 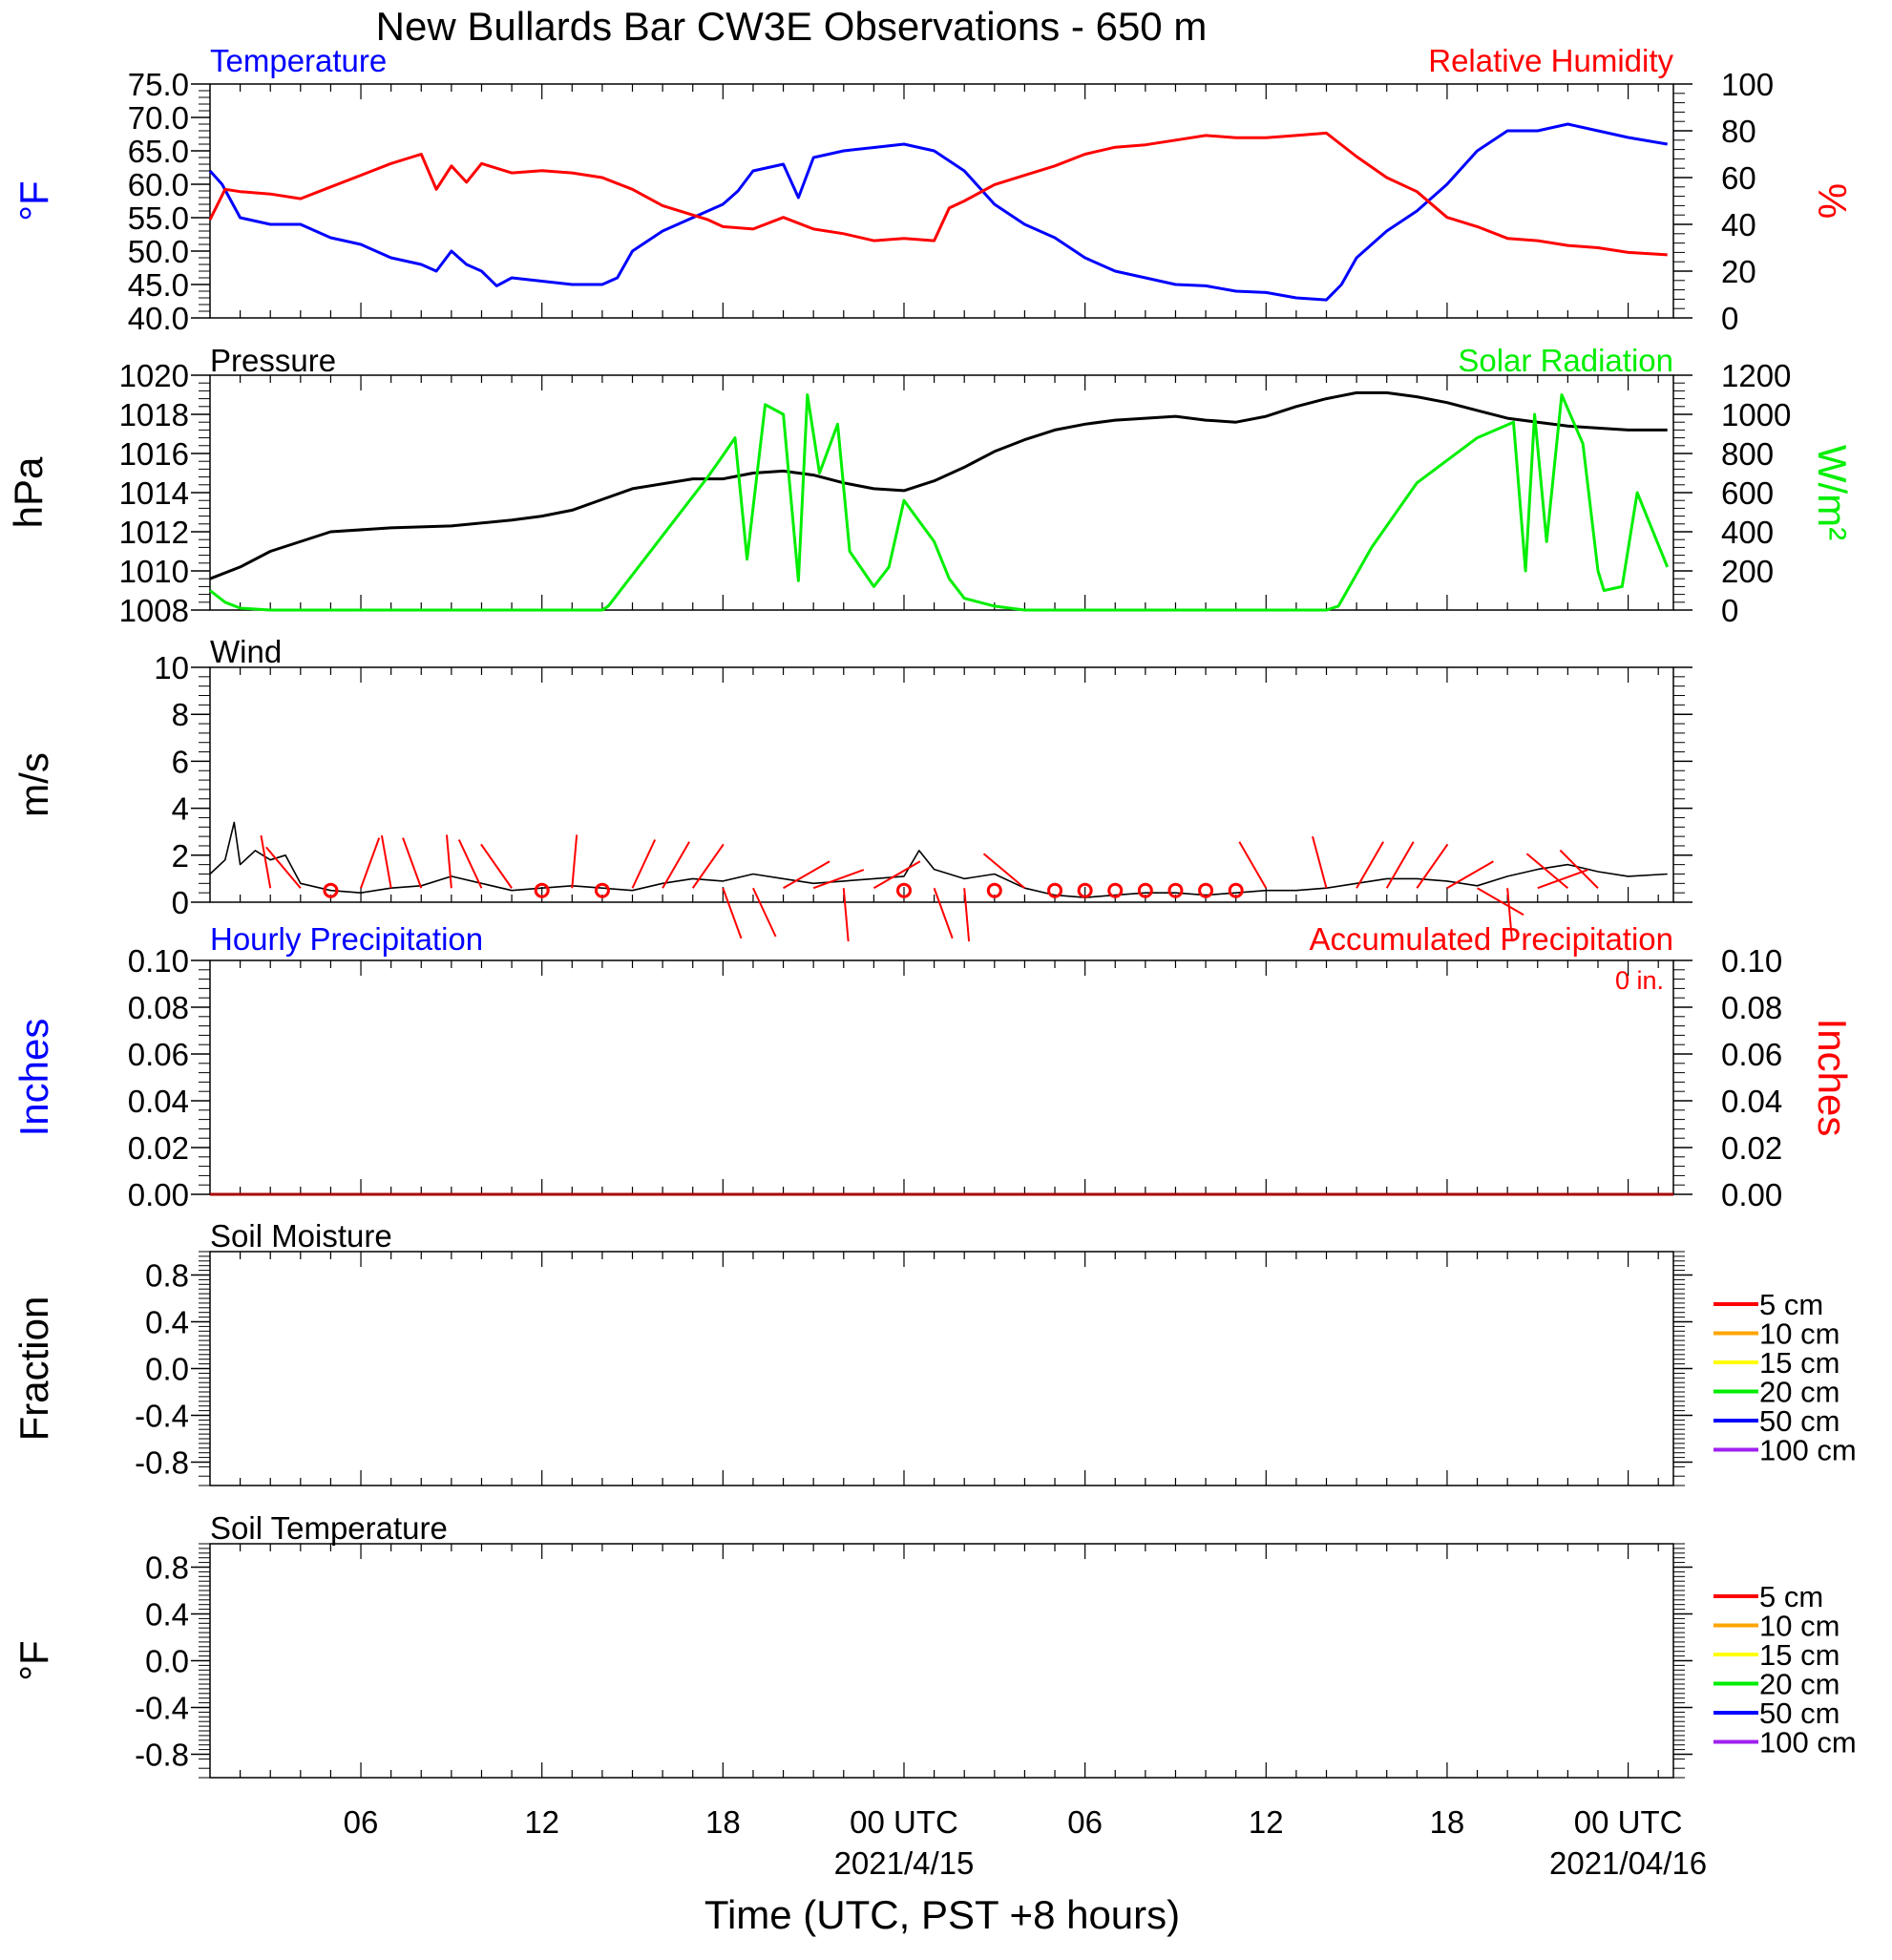 What do you see at coordinates (1738, 271) in the screenshot?
I see `y-tick-label-right: 20` at bounding box center [1738, 271].